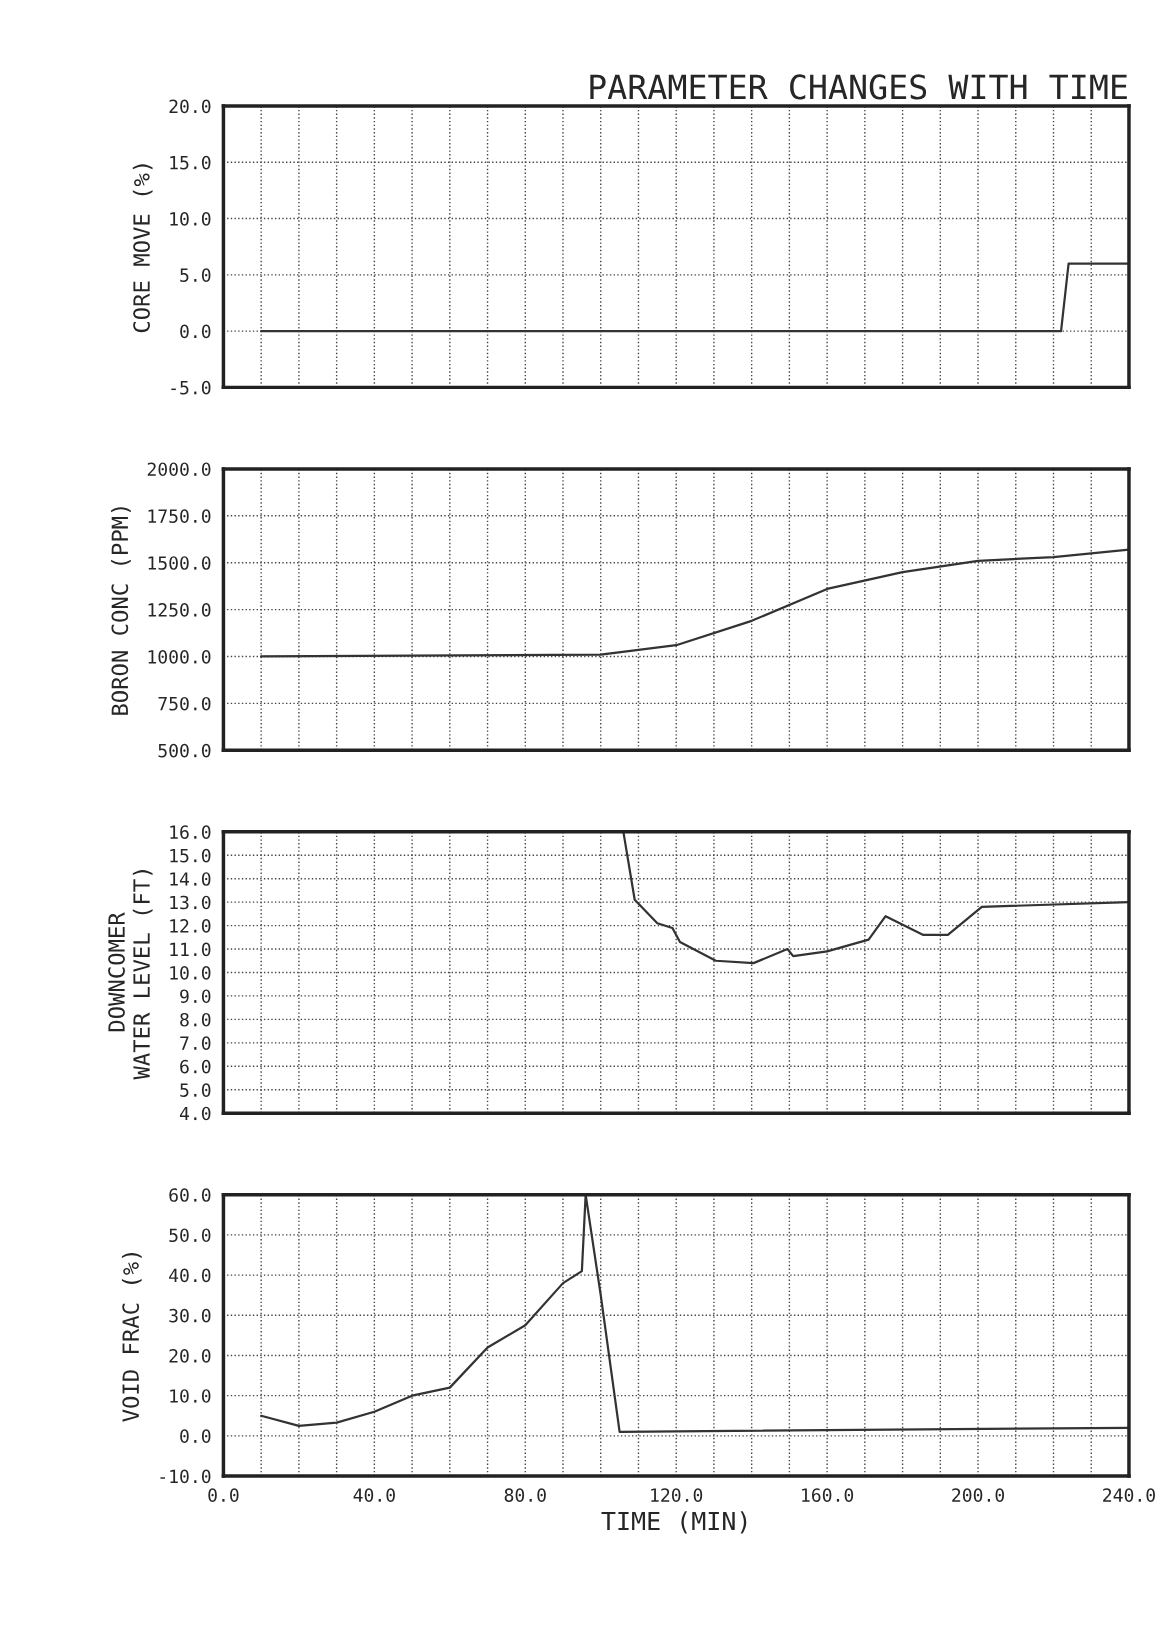 The width and height of the screenshot is (1176, 1631). What do you see at coordinates (179, 469) in the screenshot?
I see `y-tick-label: 2000.0` at bounding box center [179, 469].